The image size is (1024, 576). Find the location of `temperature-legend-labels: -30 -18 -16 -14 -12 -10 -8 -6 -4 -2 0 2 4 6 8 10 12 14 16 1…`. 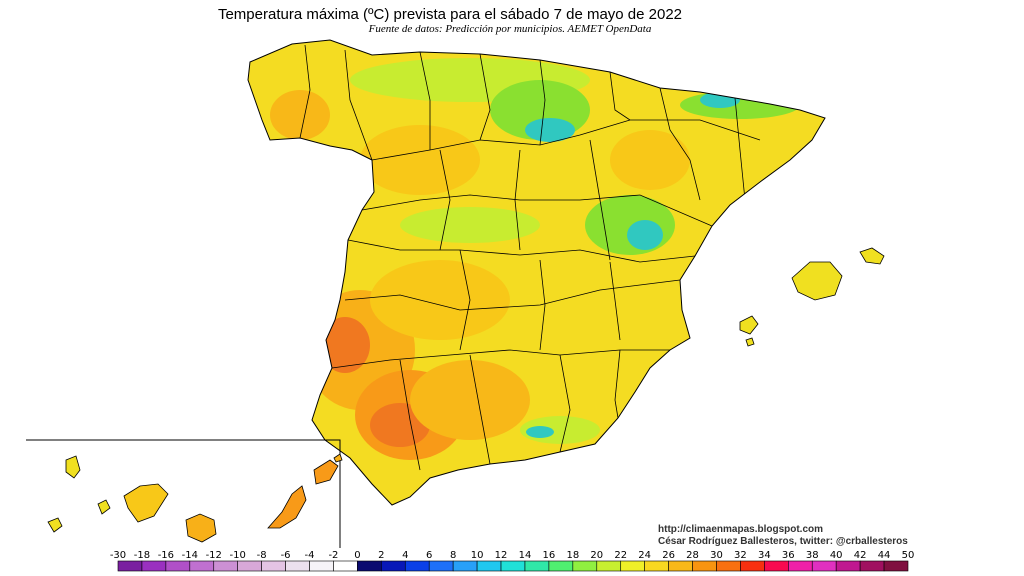

temperature-legend-labels: -30 -18 -16 -14 -12 -10 -8 -6 -4 -2 0 2 4 6 8 10 12 14 16 1… is located at coordinates (512, 555).